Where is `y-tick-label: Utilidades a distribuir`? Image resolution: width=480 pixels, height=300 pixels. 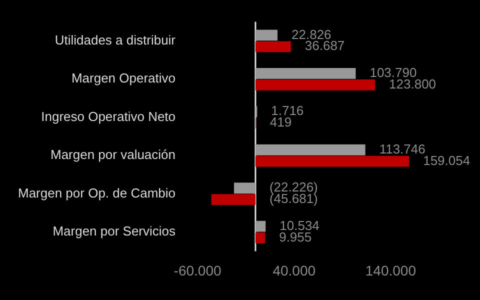
y-tick-label: Utilidades a distribuir is located at coordinates (115, 40).